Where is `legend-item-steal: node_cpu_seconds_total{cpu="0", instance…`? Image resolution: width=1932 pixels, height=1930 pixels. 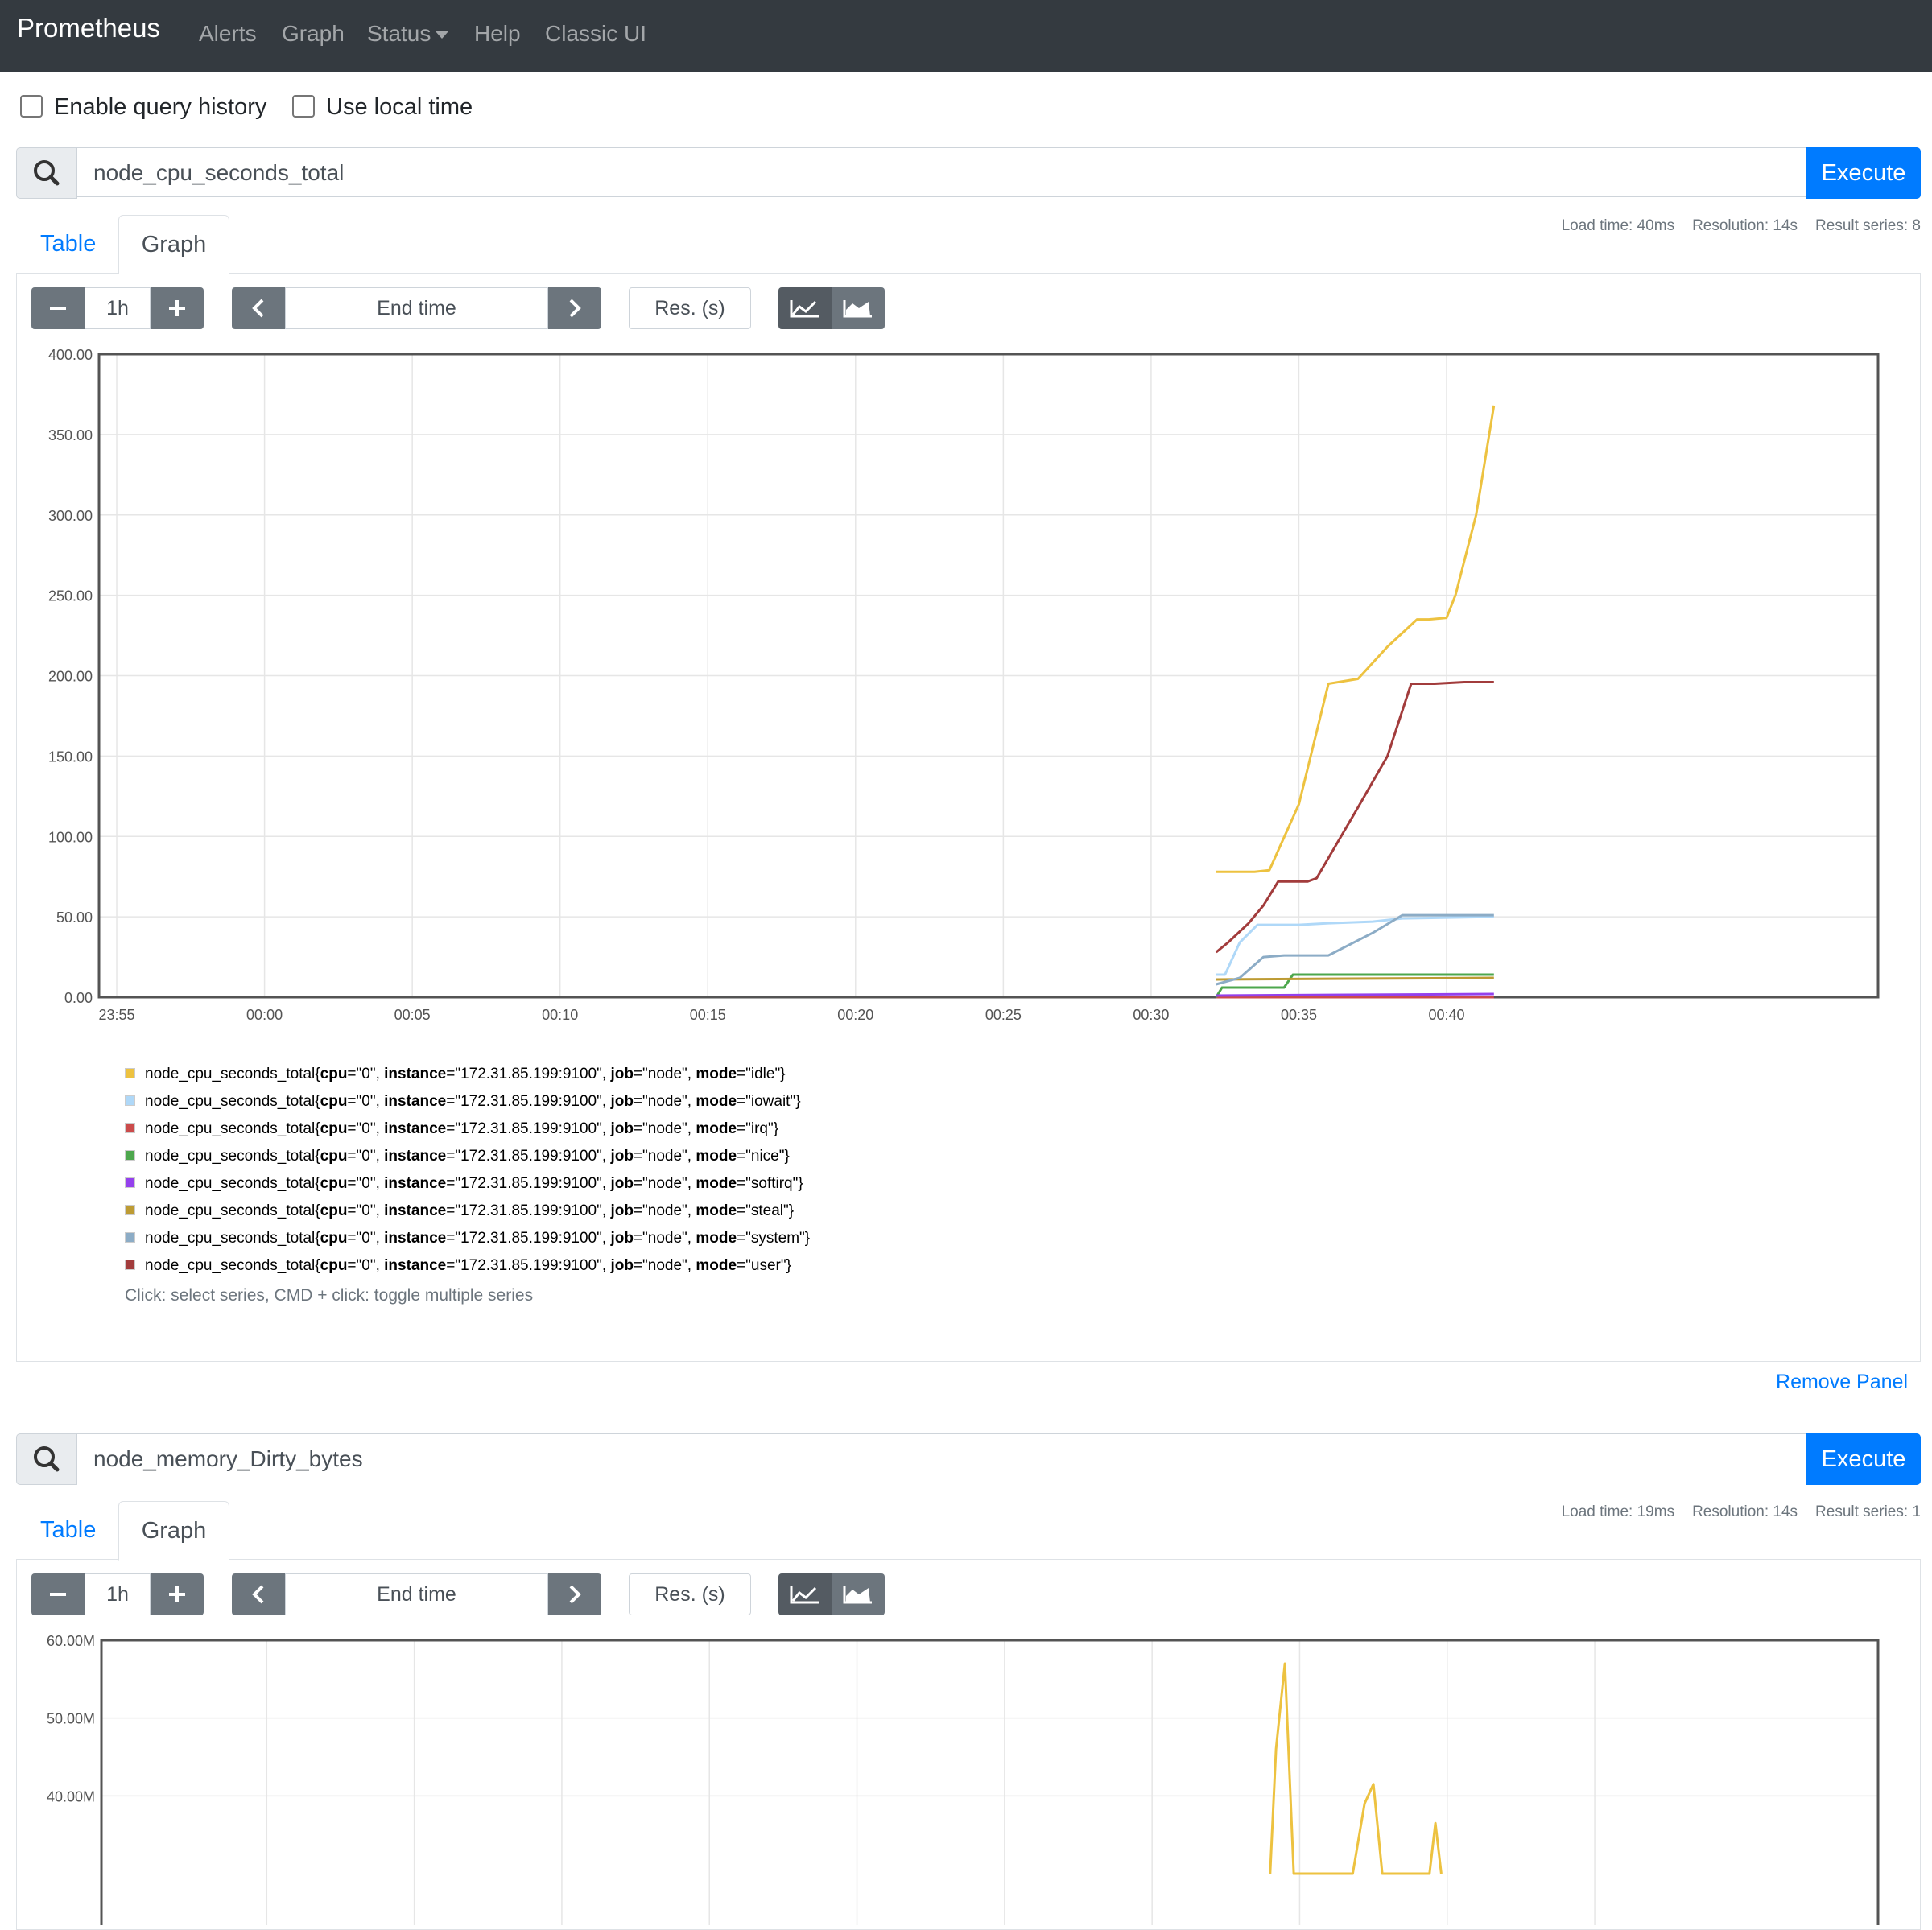
legend-item-steal: node_cpu_seconds_total{cpu="0", instance… is located at coordinates (467, 1211).